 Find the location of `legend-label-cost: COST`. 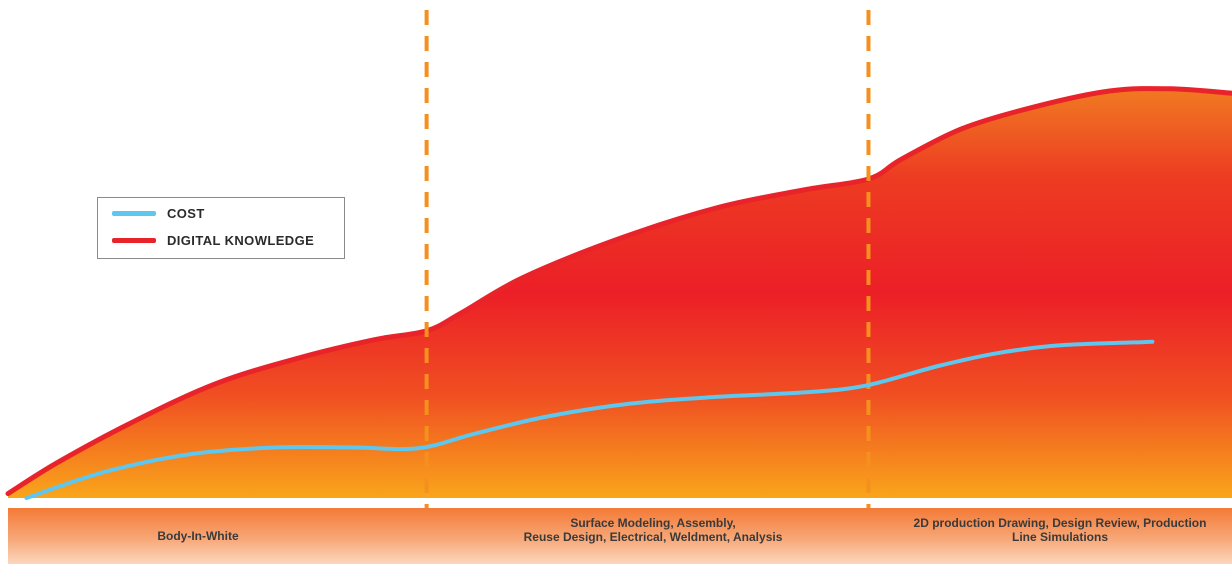

legend-label-cost: COST is located at coordinates (186, 213).